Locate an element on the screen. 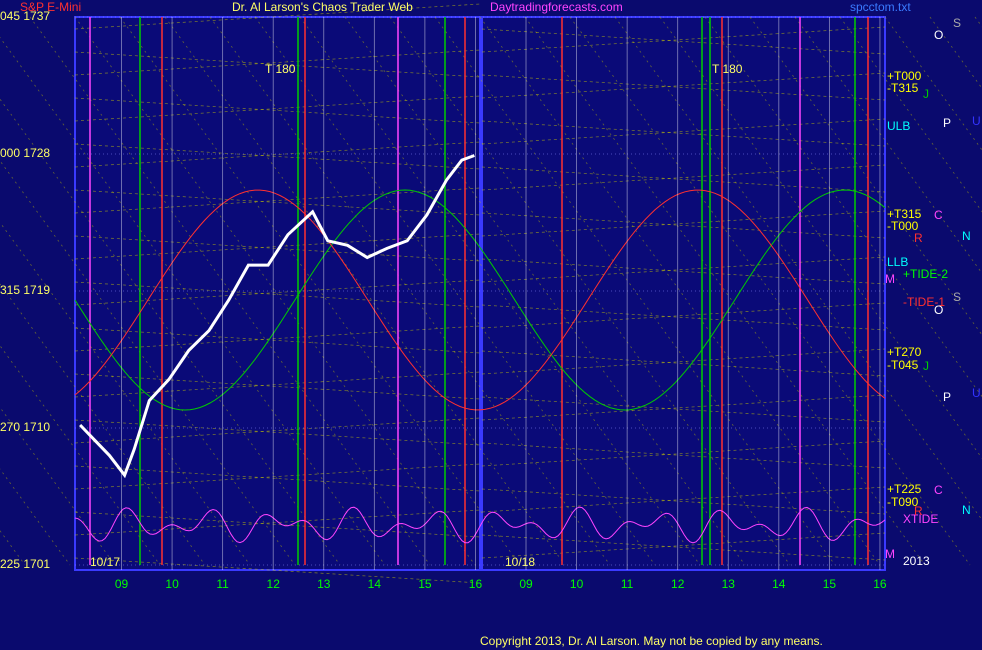 The width and height of the screenshot is (982, 650). chart-title: Dr. Al Larson's Chaos Trader Web is located at coordinates (322, 7).